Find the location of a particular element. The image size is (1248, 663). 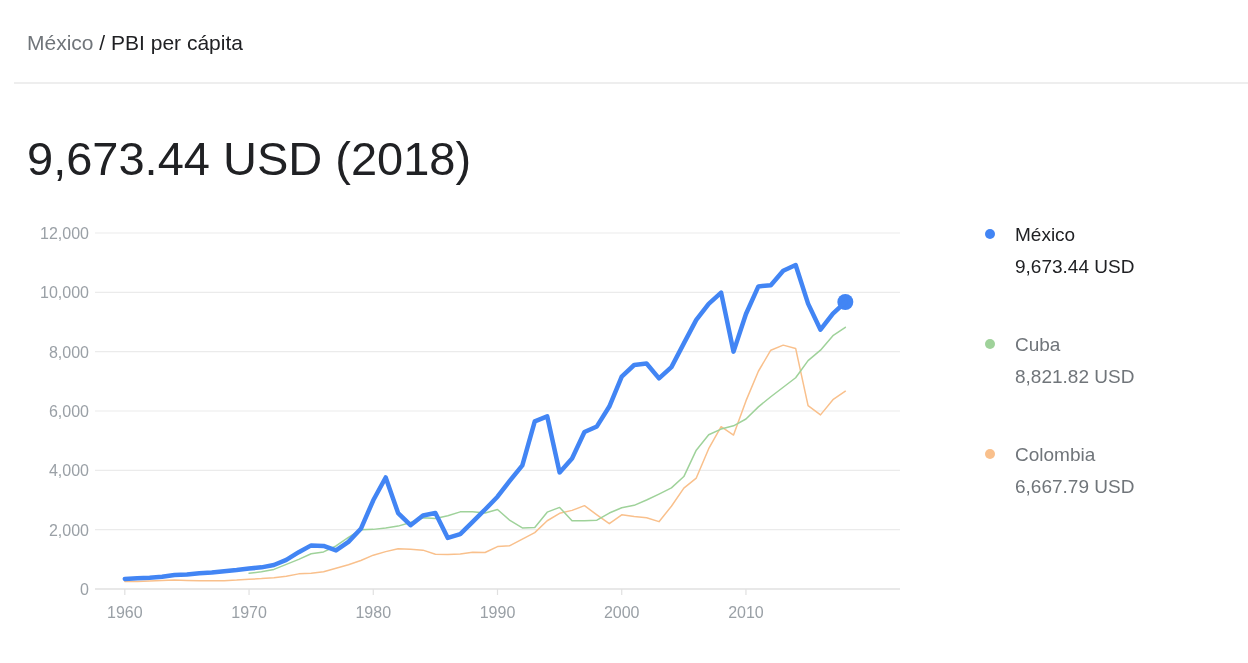

x-tick-label: 1970 is located at coordinates (249, 612).